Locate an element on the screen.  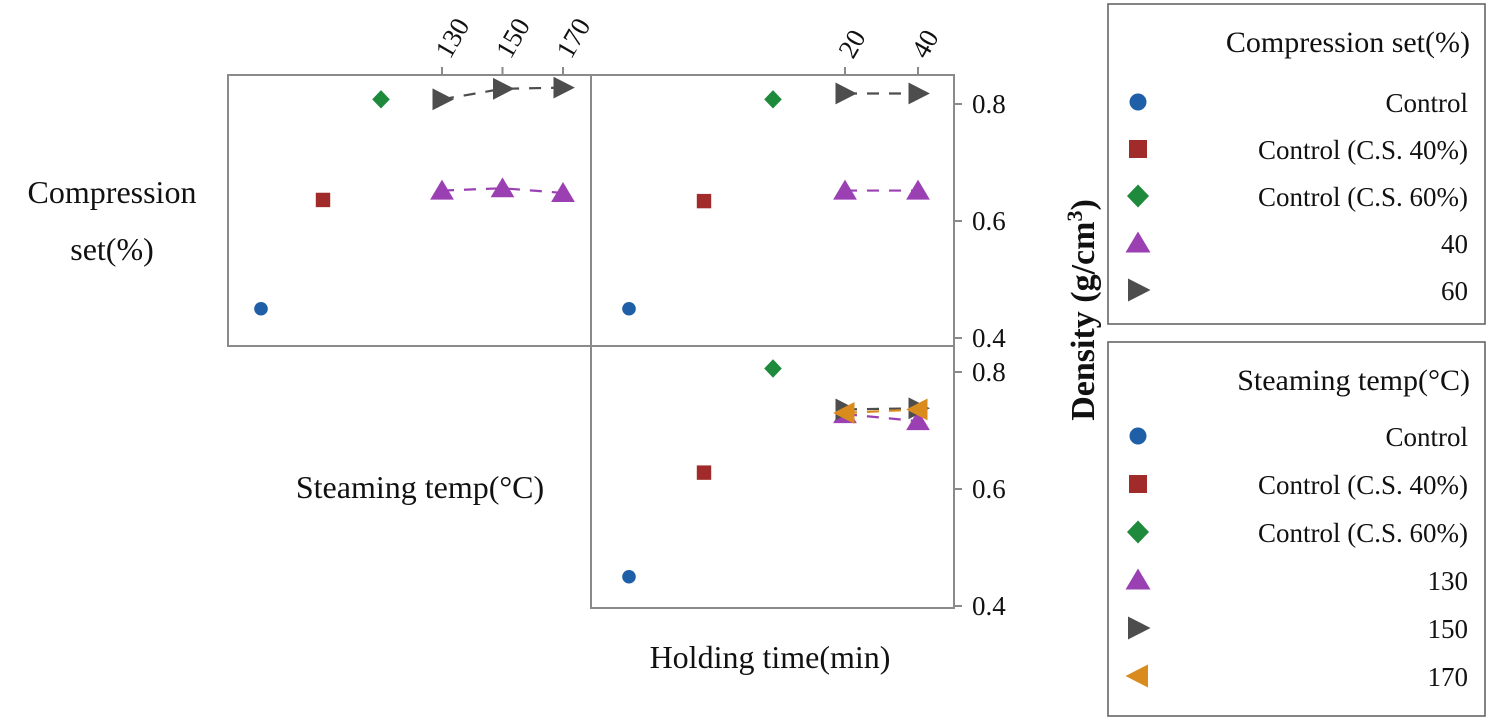
legend-label-150: 150 is located at coordinates (1448, 629).